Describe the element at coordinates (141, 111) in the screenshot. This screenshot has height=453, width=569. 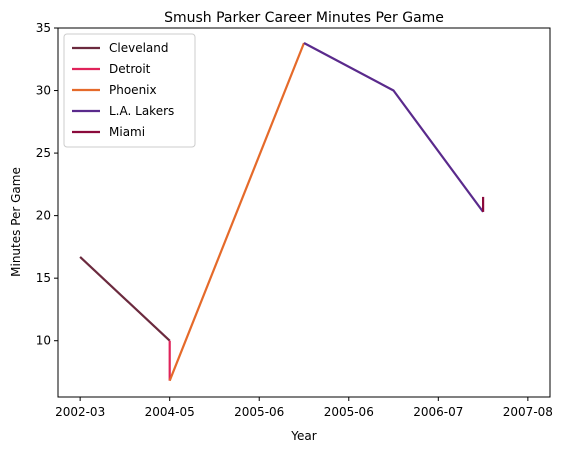
I see `legend-label: L.A. Lakers` at that location.